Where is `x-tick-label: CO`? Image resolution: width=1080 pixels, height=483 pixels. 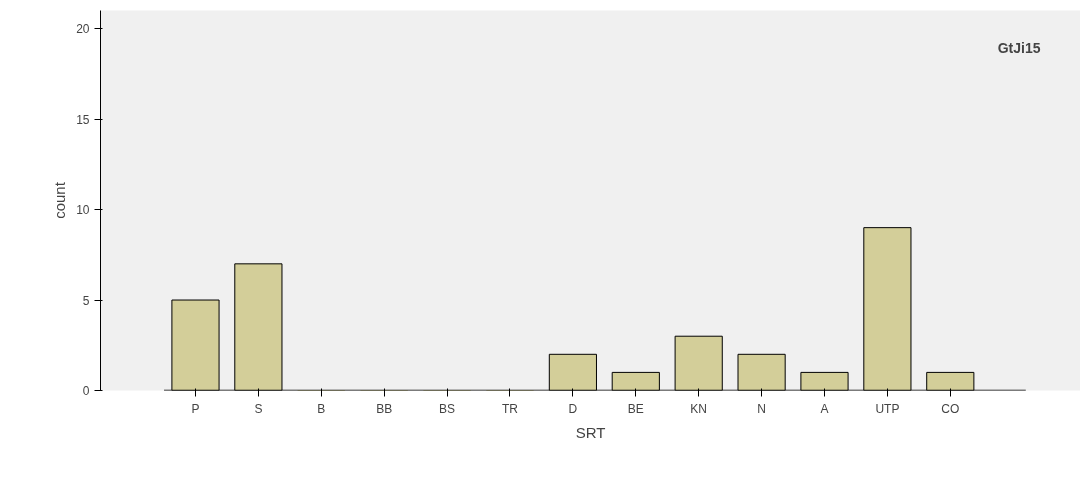
x-tick-label: CO is located at coordinates (950, 408).